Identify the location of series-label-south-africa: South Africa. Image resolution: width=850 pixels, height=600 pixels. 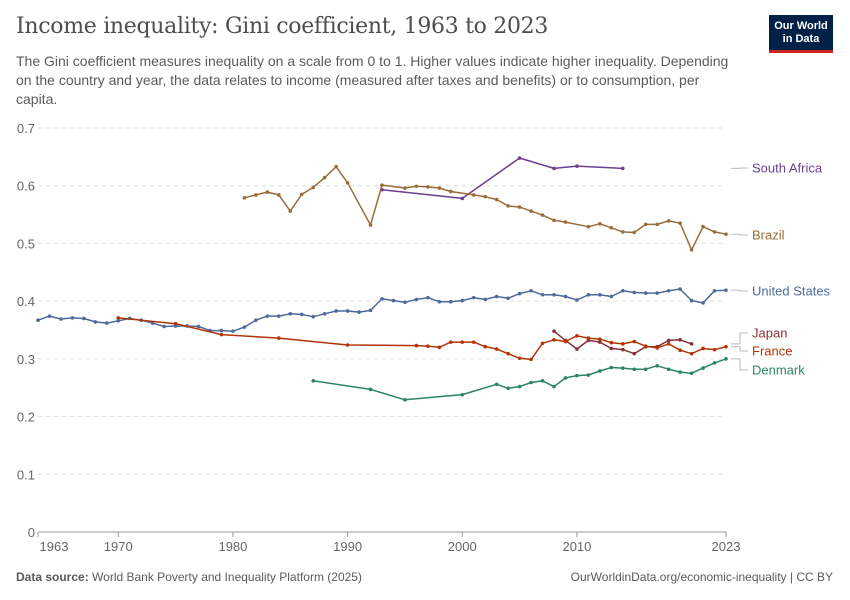
(787, 168).